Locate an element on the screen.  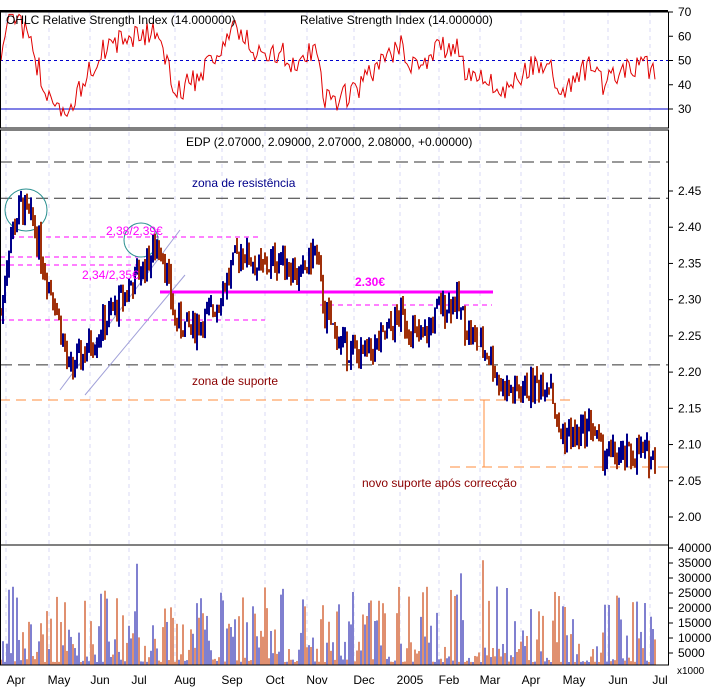
x-tick-label: Jun is located at coordinates (99, 680).